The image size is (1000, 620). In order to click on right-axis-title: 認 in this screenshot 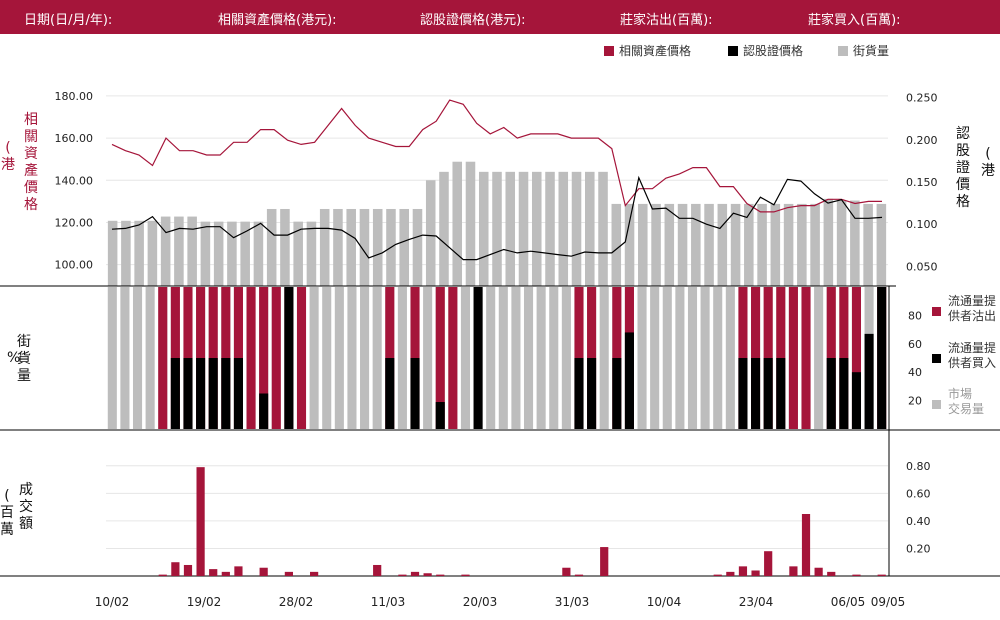, I will do `click(963, 134)`.